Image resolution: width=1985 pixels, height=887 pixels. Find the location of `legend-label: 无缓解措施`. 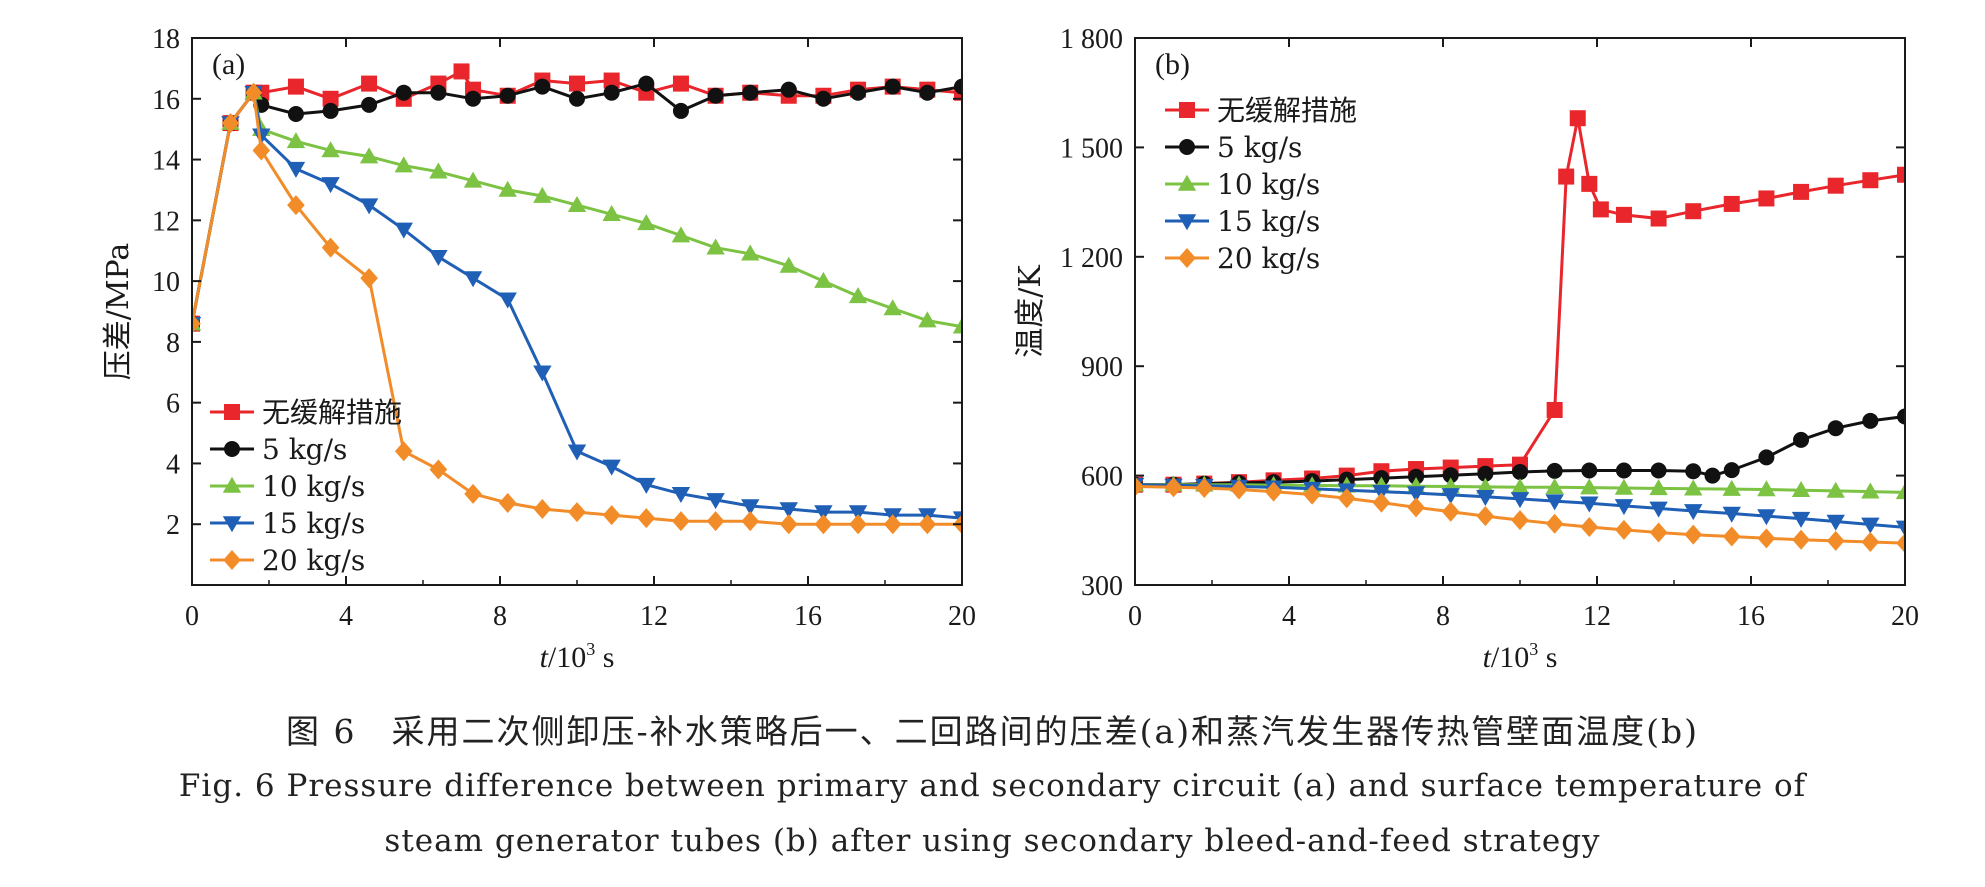

legend-label: 无缓解措施 is located at coordinates (332, 412).